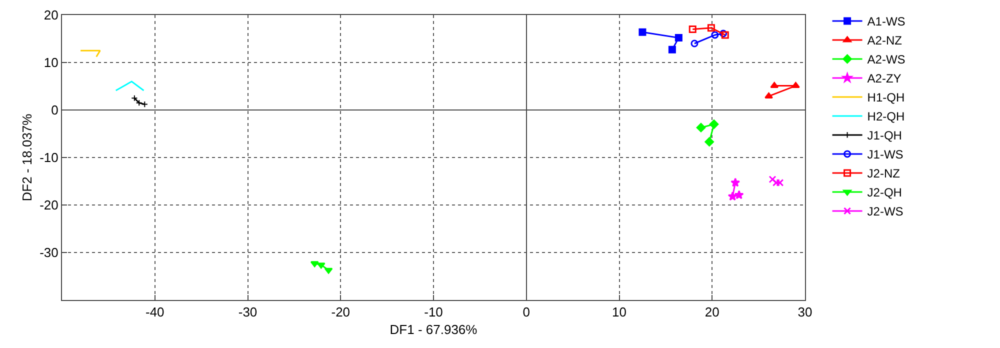 This screenshot has height=348, width=1000. What do you see at coordinates (248, 312) in the screenshot?
I see `x-tick-label: -30` at bounding box center [248, 312].